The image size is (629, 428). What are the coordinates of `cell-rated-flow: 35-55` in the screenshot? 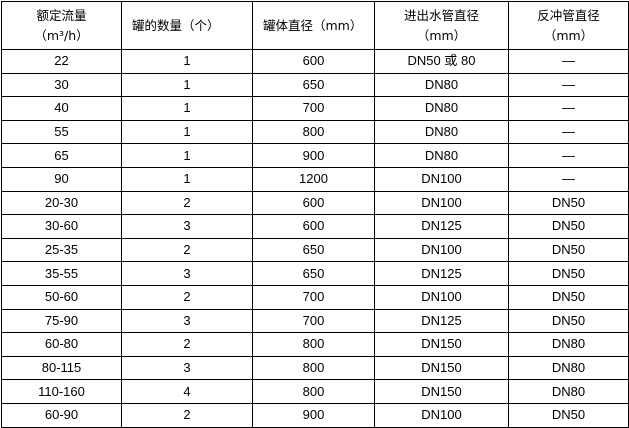 It's located at (61, 273).